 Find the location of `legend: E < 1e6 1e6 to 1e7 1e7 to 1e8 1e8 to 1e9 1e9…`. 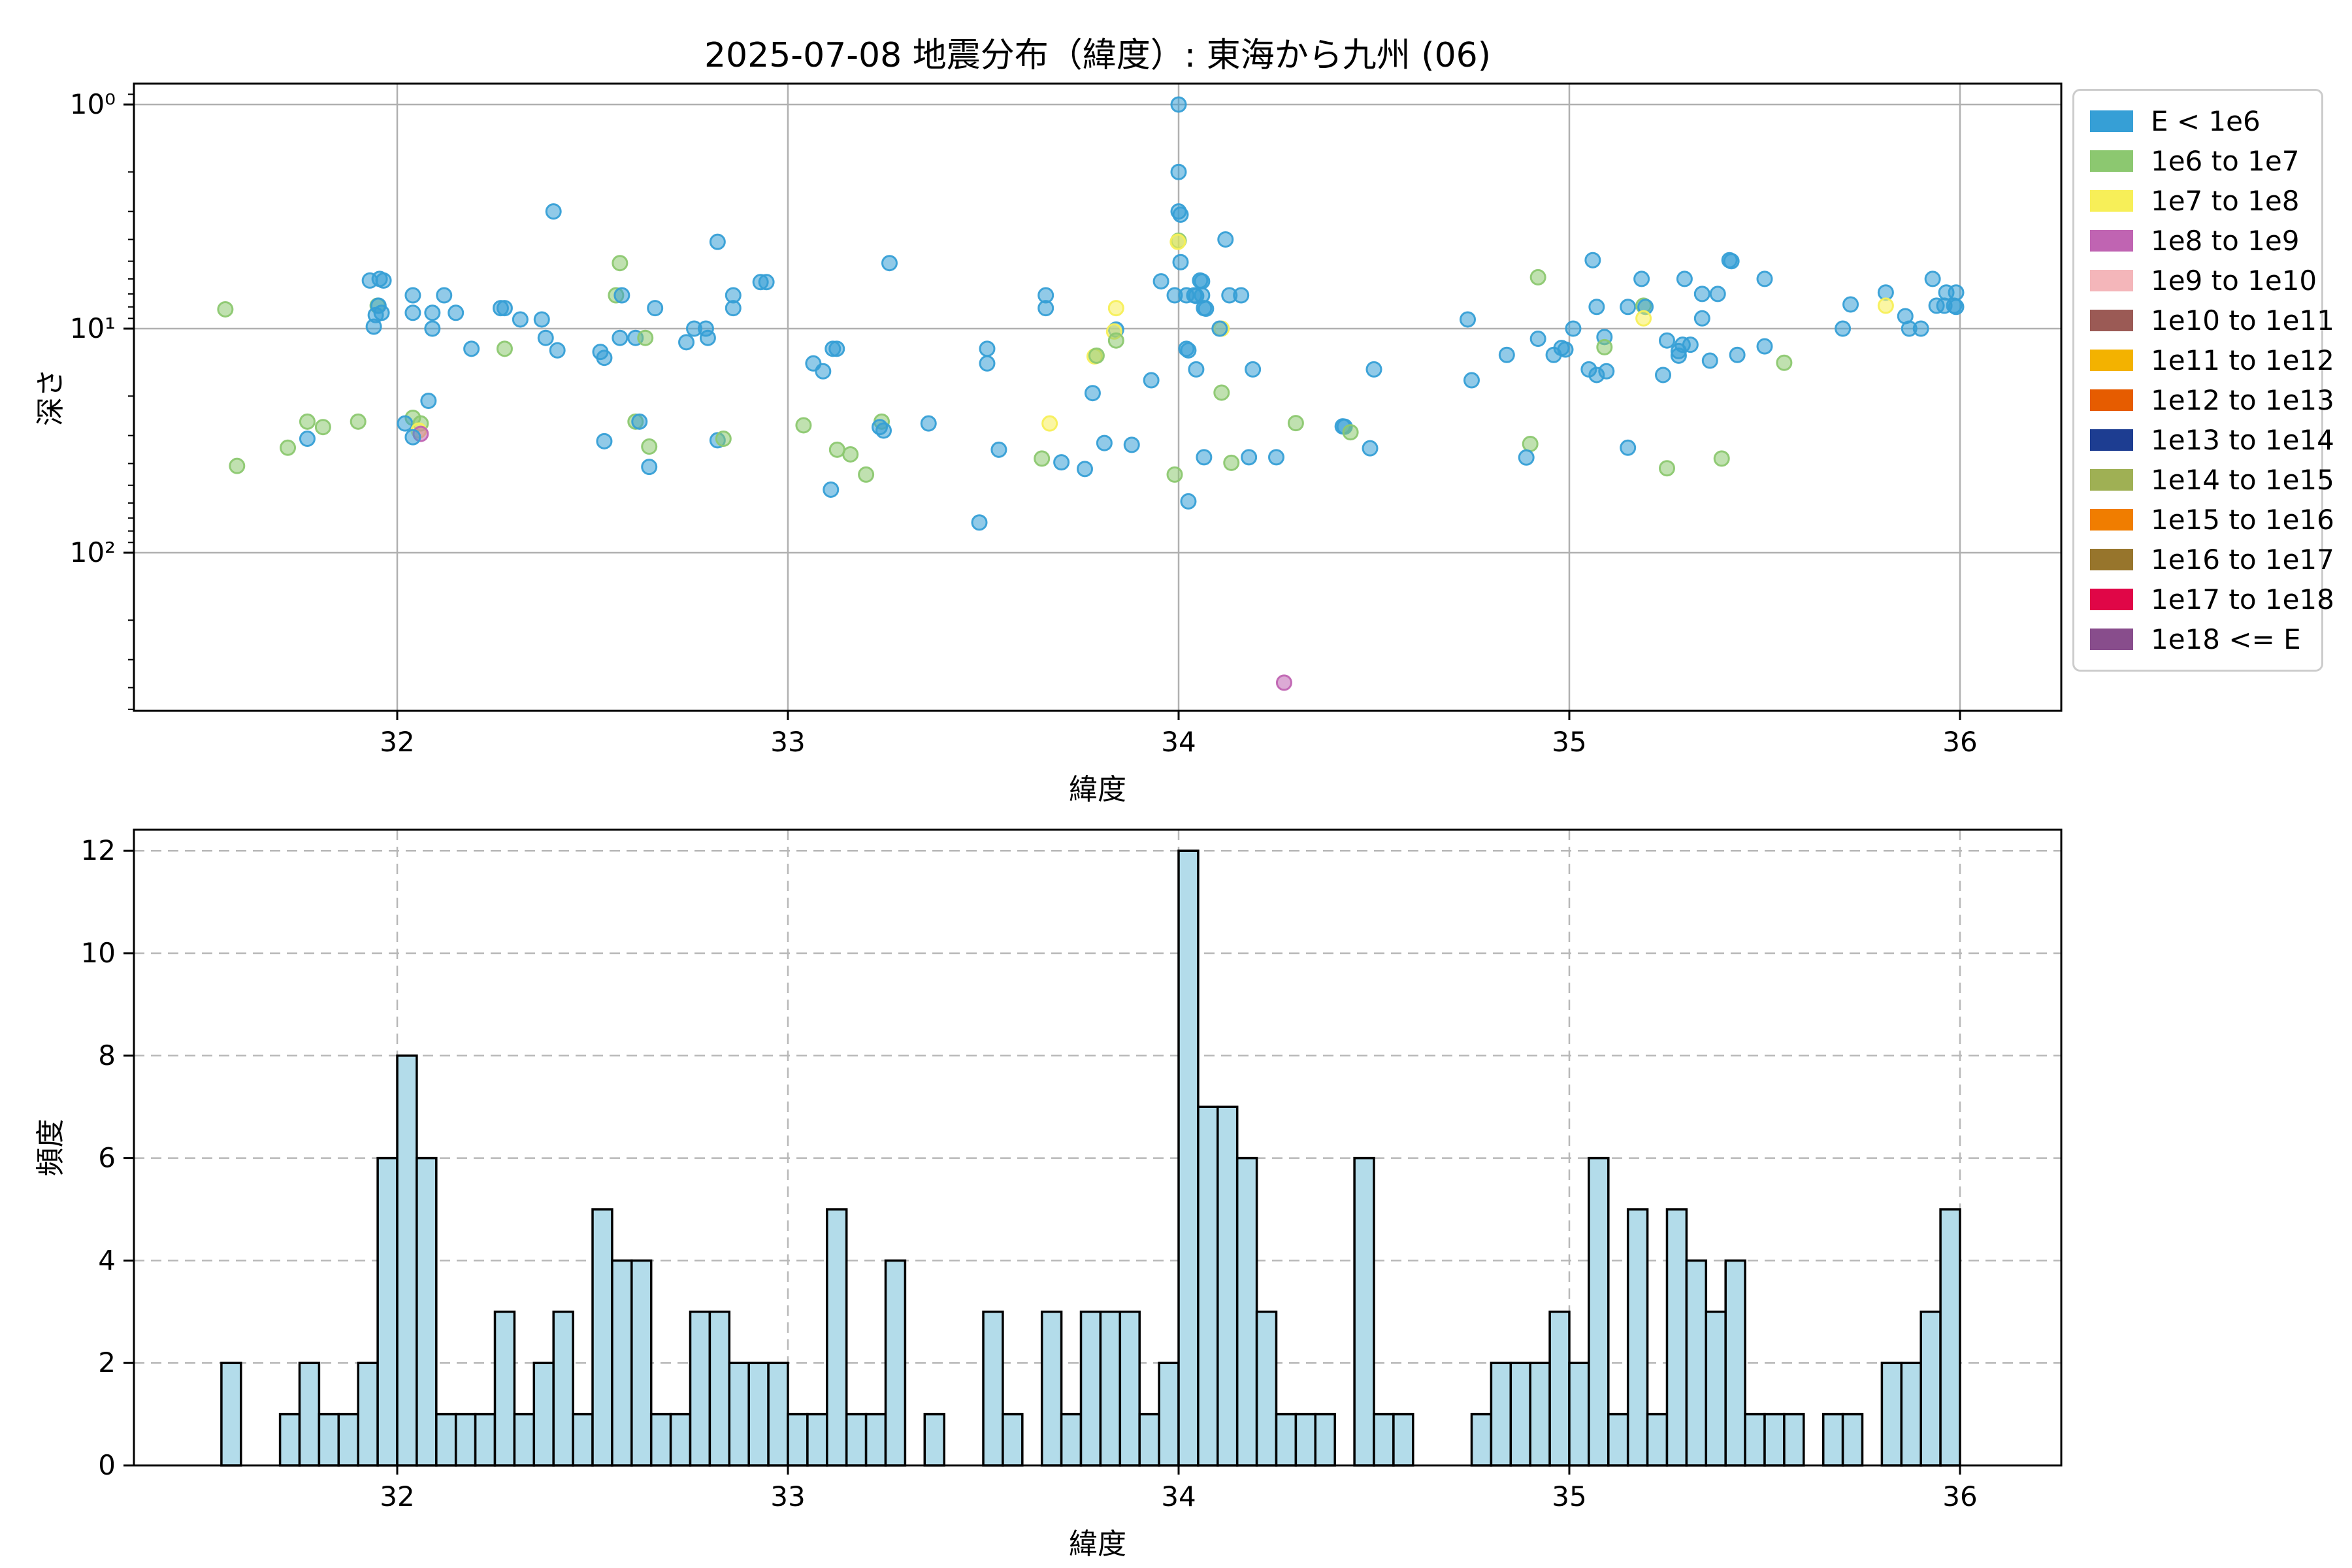

legend: E < 1e6 1e6 to 1e7 1e7 to 1e8 1e8 to 1e9 1e9… is located at coordinates (2203, 380).